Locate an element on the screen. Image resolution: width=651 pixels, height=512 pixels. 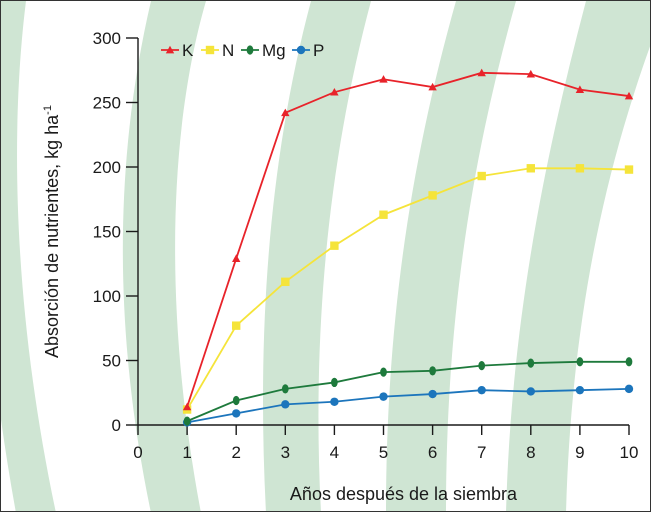
x-tick-label: 9 is located at coordinates (579, 452).